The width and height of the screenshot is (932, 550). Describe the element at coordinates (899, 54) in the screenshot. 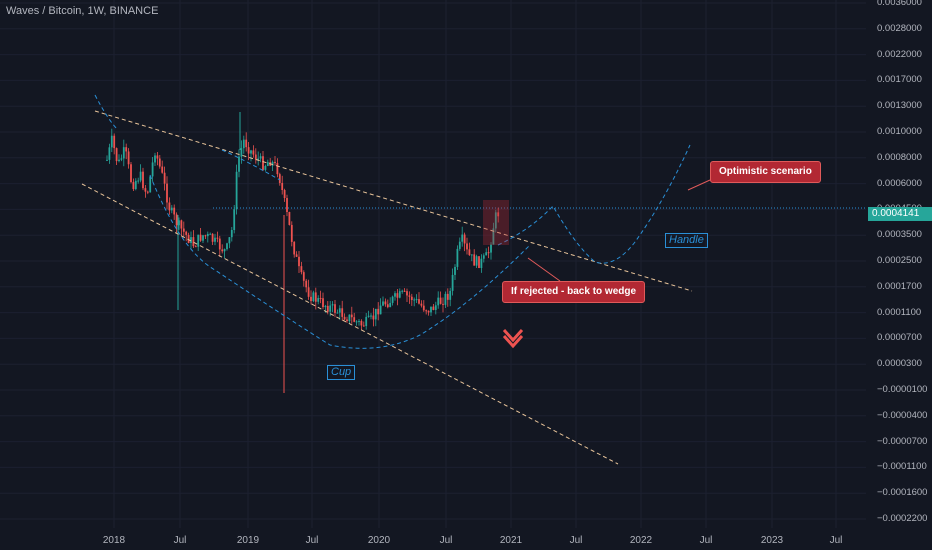

I see `price-axis-tick: 0.0022000` at that location.